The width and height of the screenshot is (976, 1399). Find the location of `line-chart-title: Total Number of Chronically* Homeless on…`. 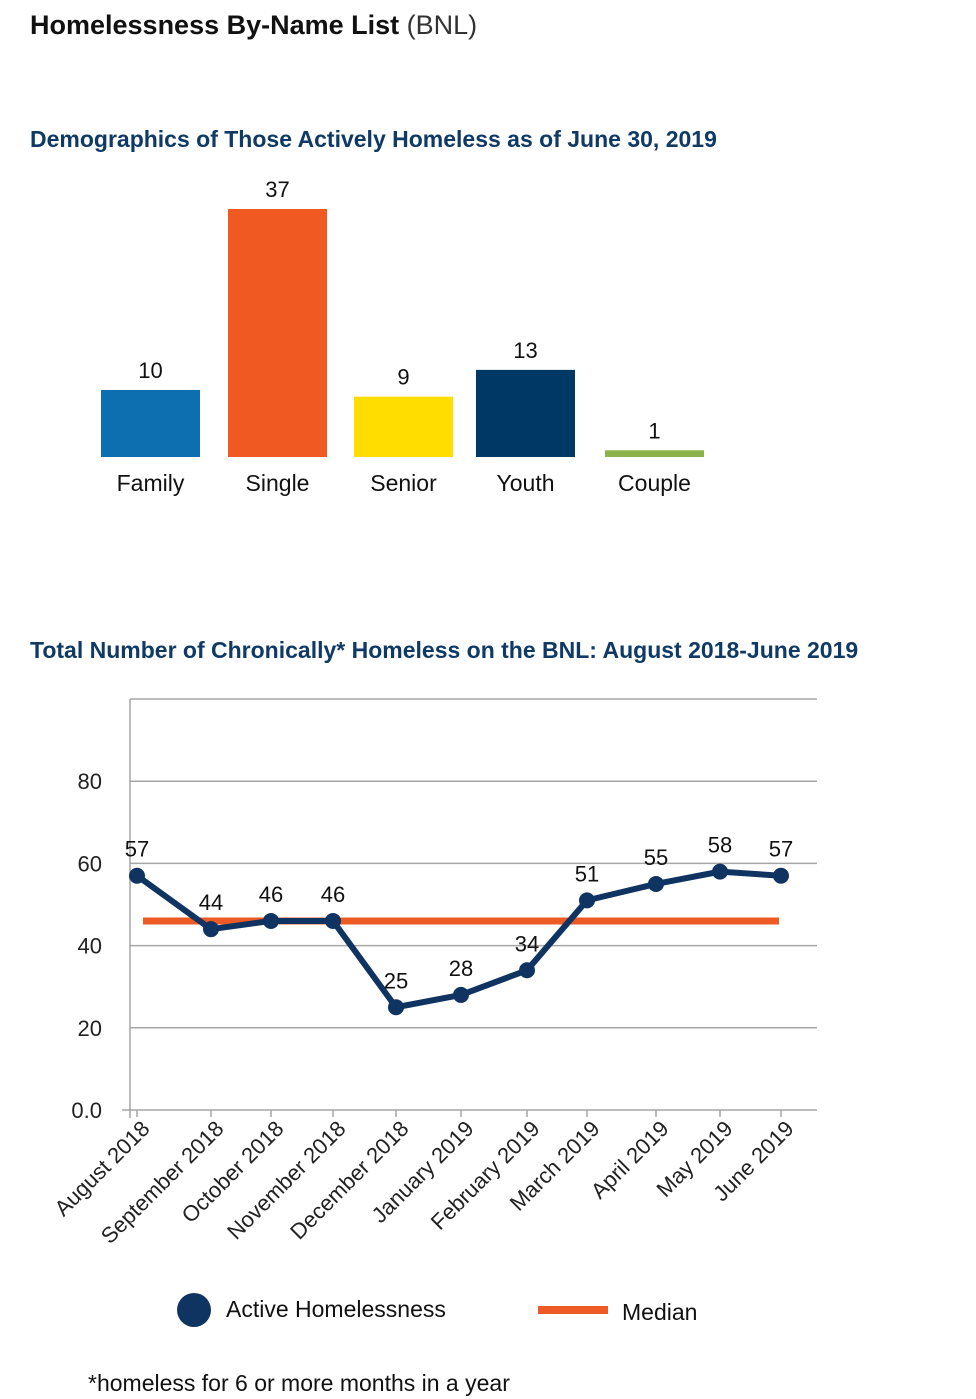

line-chart-title: Total Number of Chronically* Homeless on… is located at coordinates (444, 650).